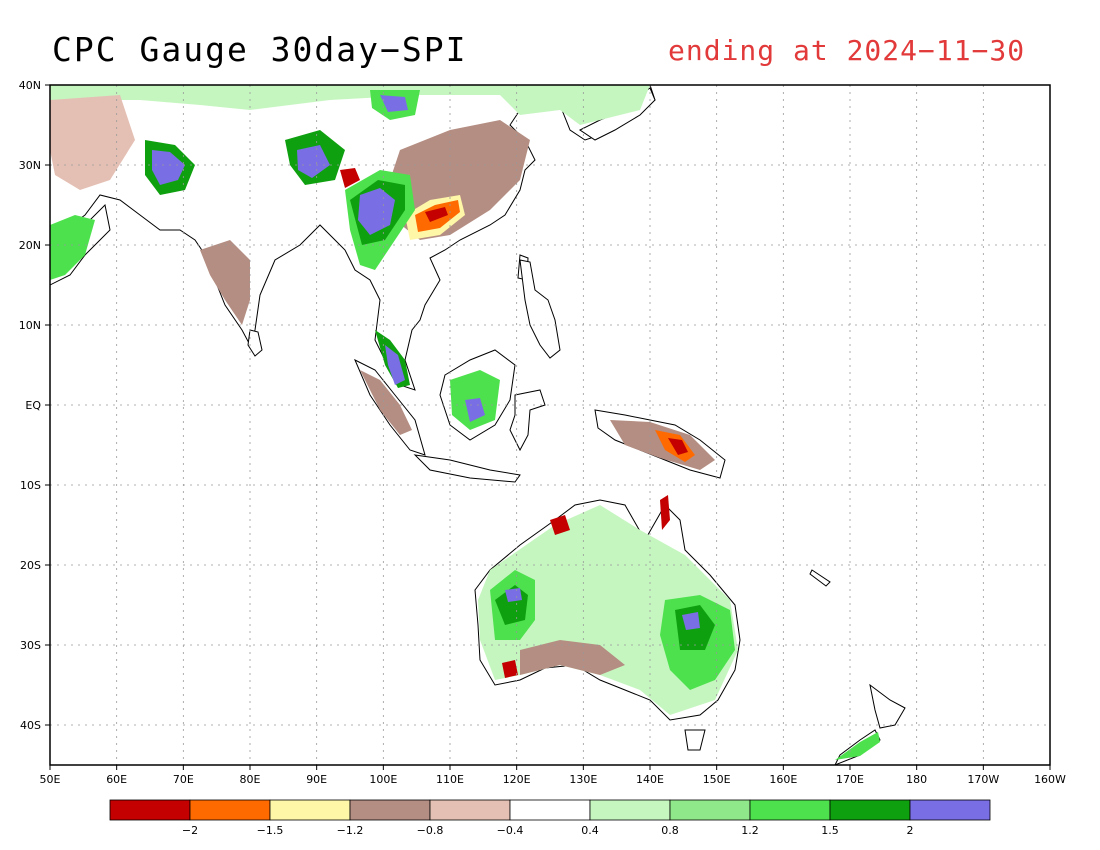 This screenshot has height=850, width=1100. What do you see at coordinates (255, 343) in the screenshot?
I see `sri-lanka` at bounding box center [255, 343].